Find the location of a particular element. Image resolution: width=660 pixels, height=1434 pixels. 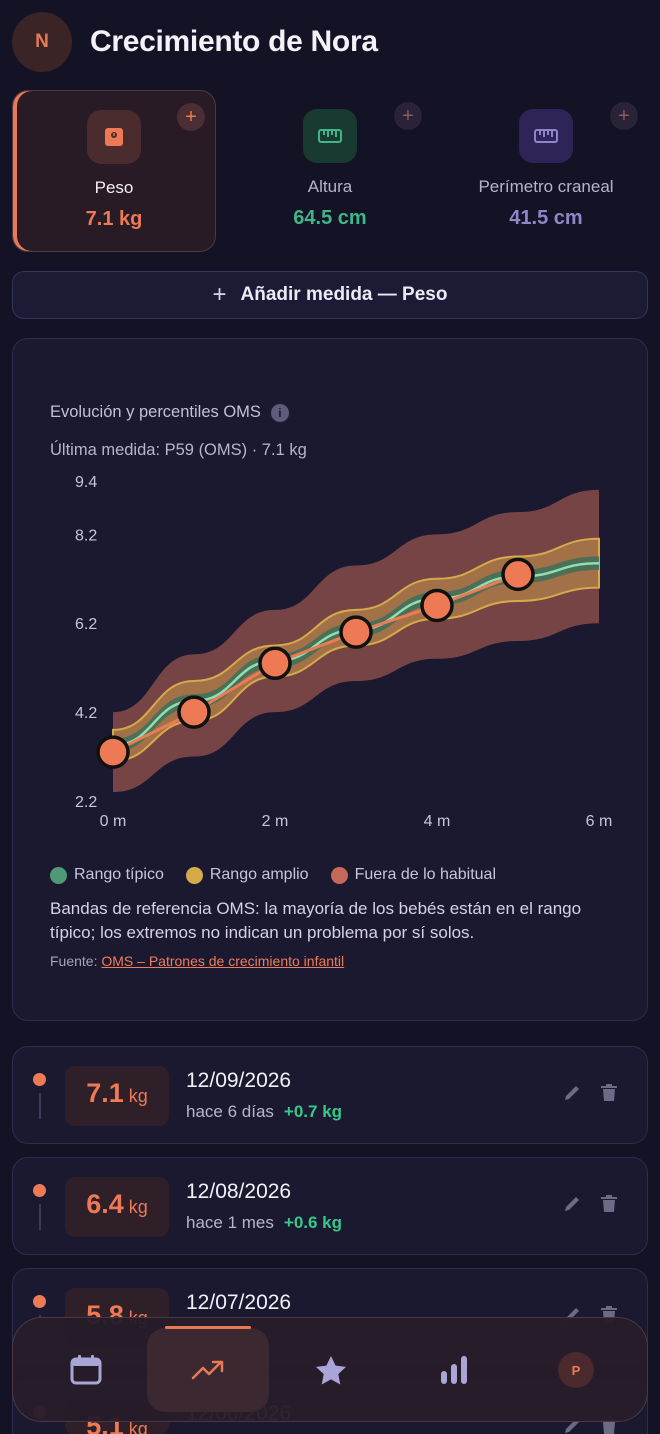

entry-value-box: 6.4 kg is located at coordinates (117, 1207).